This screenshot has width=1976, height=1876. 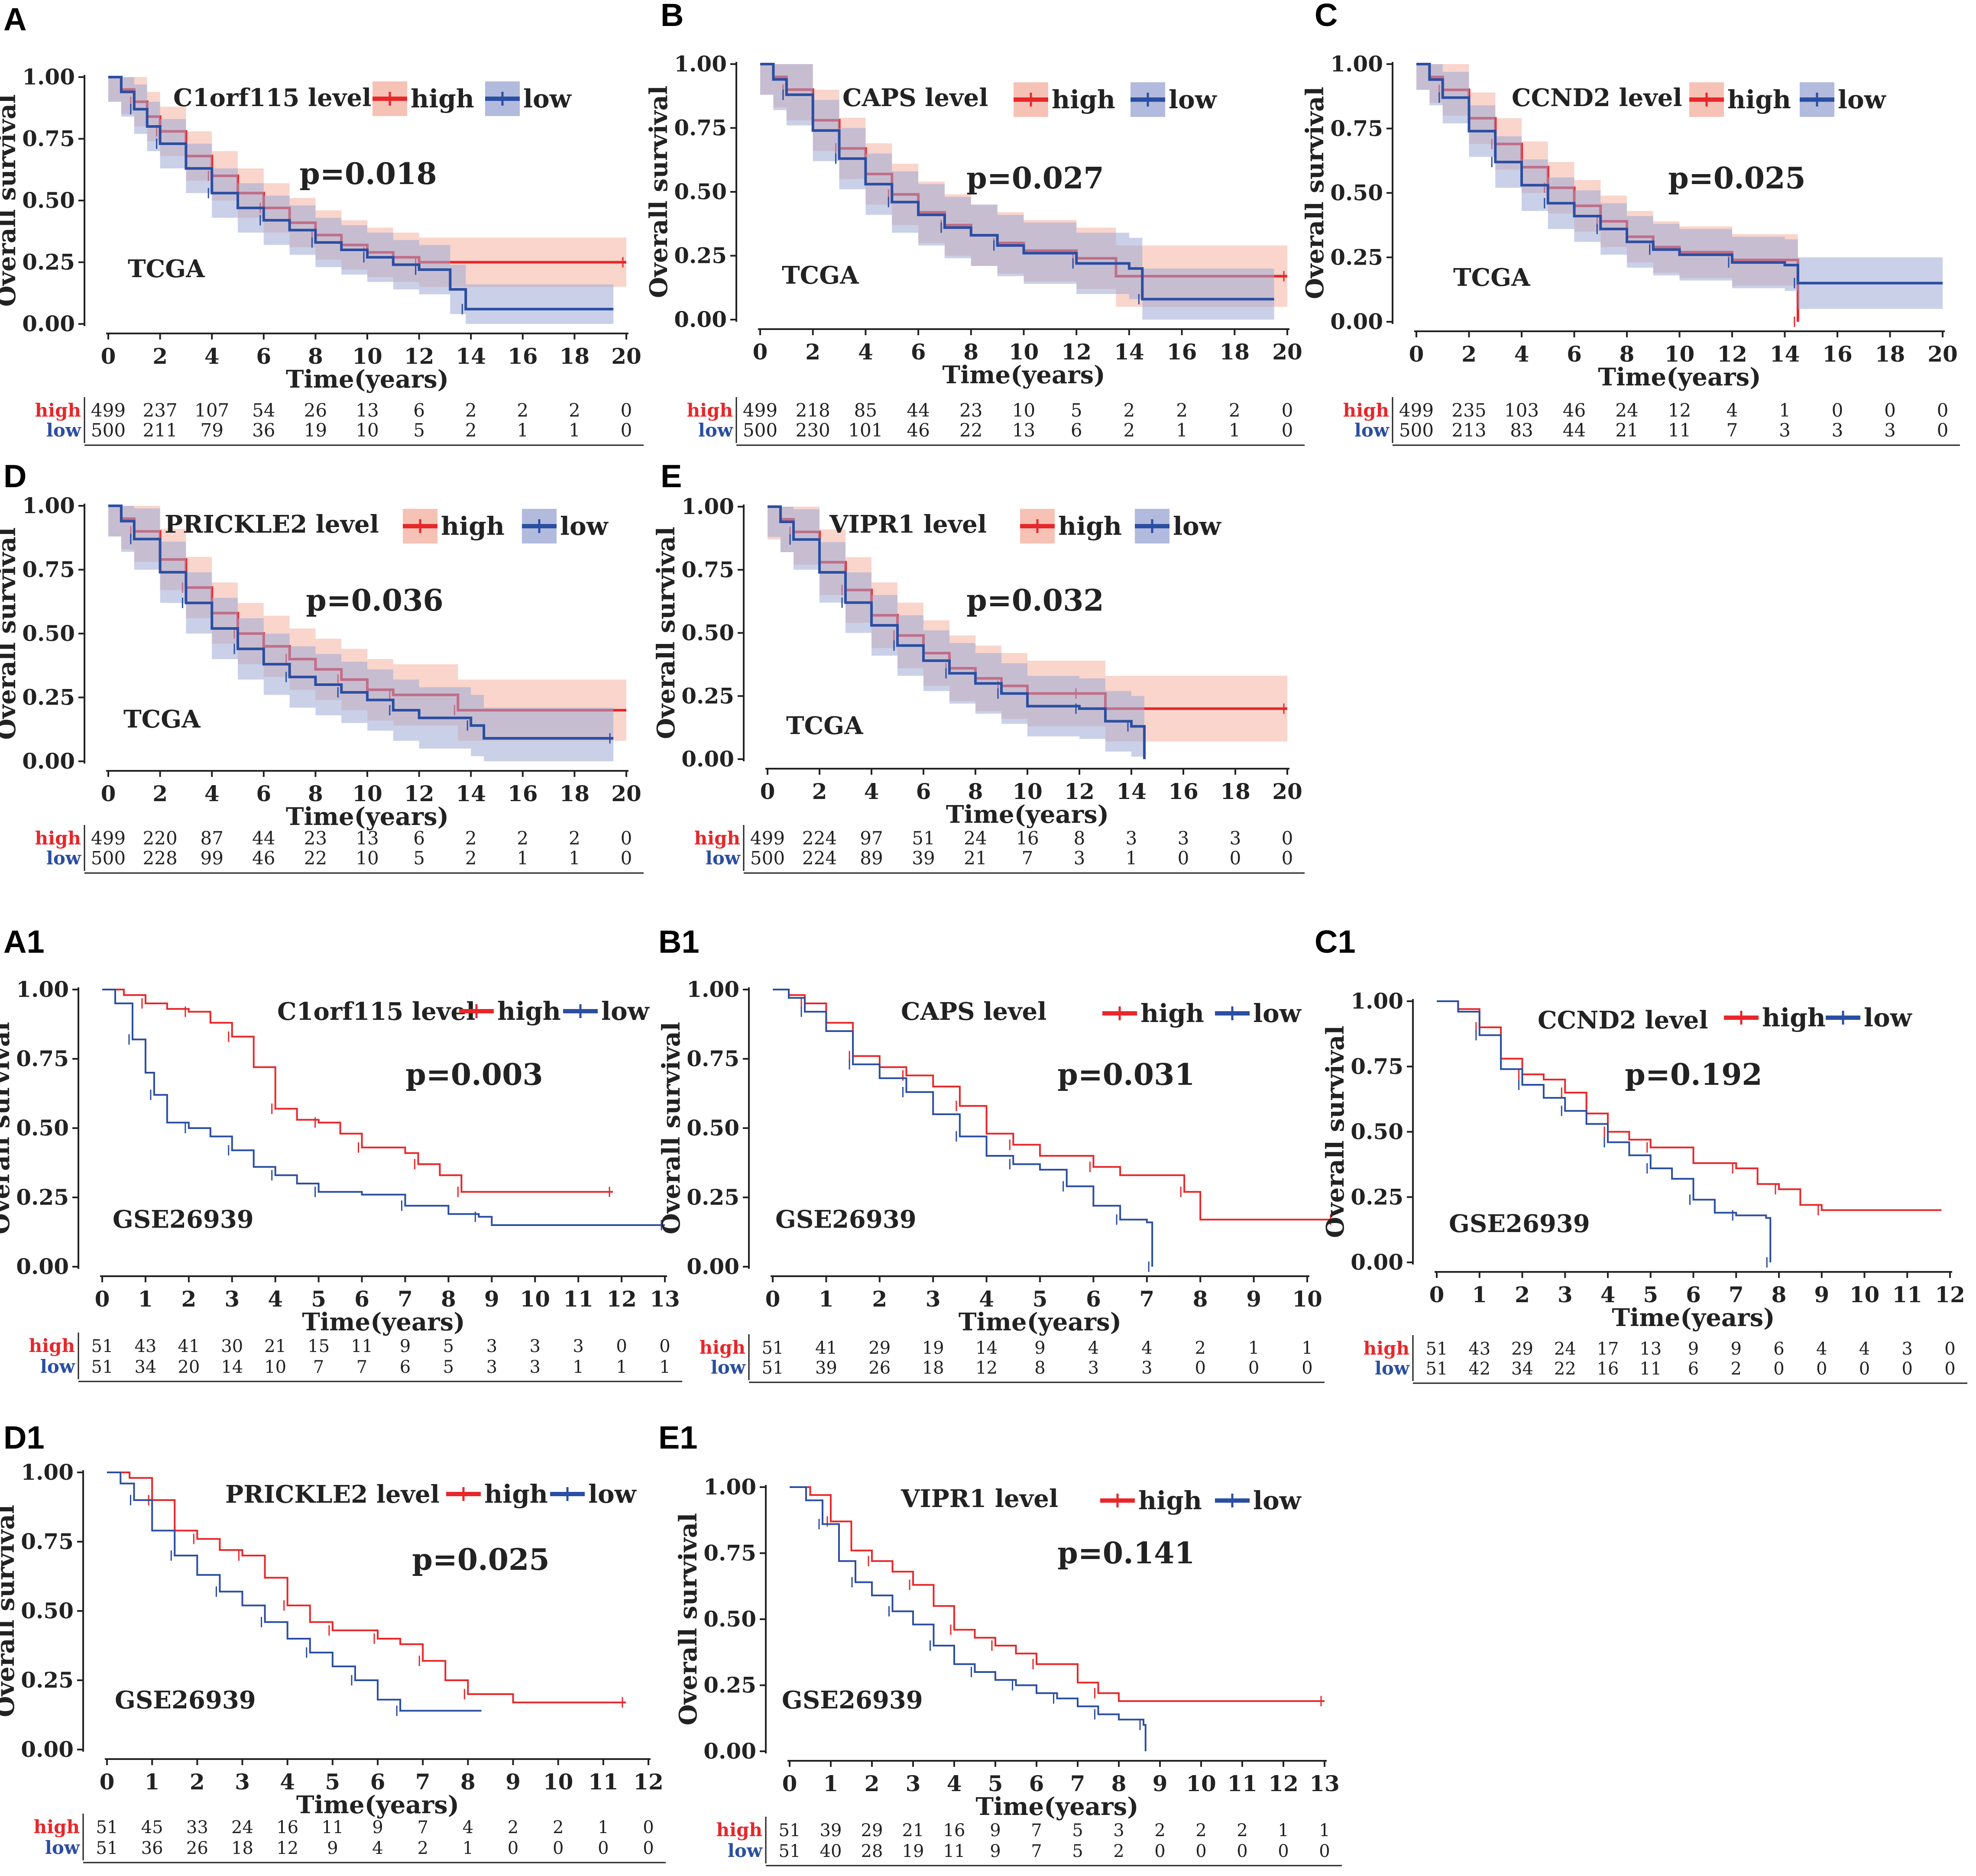 What do you see at coordinates (189, 1367) in the screenshot?
I see `risk-count-low: 20` at bounding box center [189, 1367].